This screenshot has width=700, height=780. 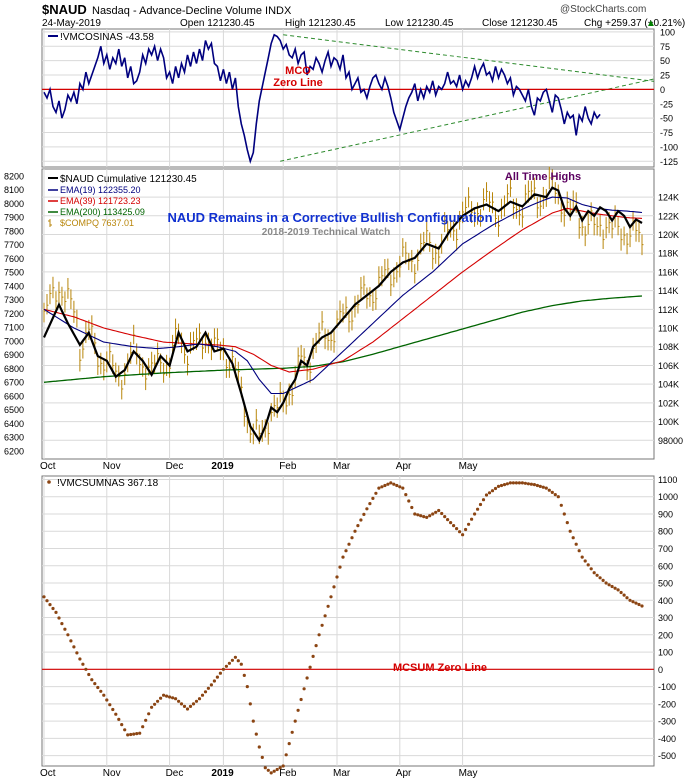 I want to click on x-tick-label: Apr, so click(x=404, y=773).